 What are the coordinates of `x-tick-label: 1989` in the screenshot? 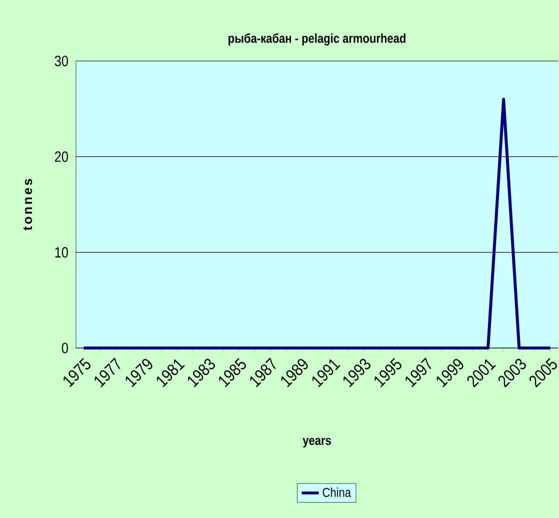 It's located at (294, 373).